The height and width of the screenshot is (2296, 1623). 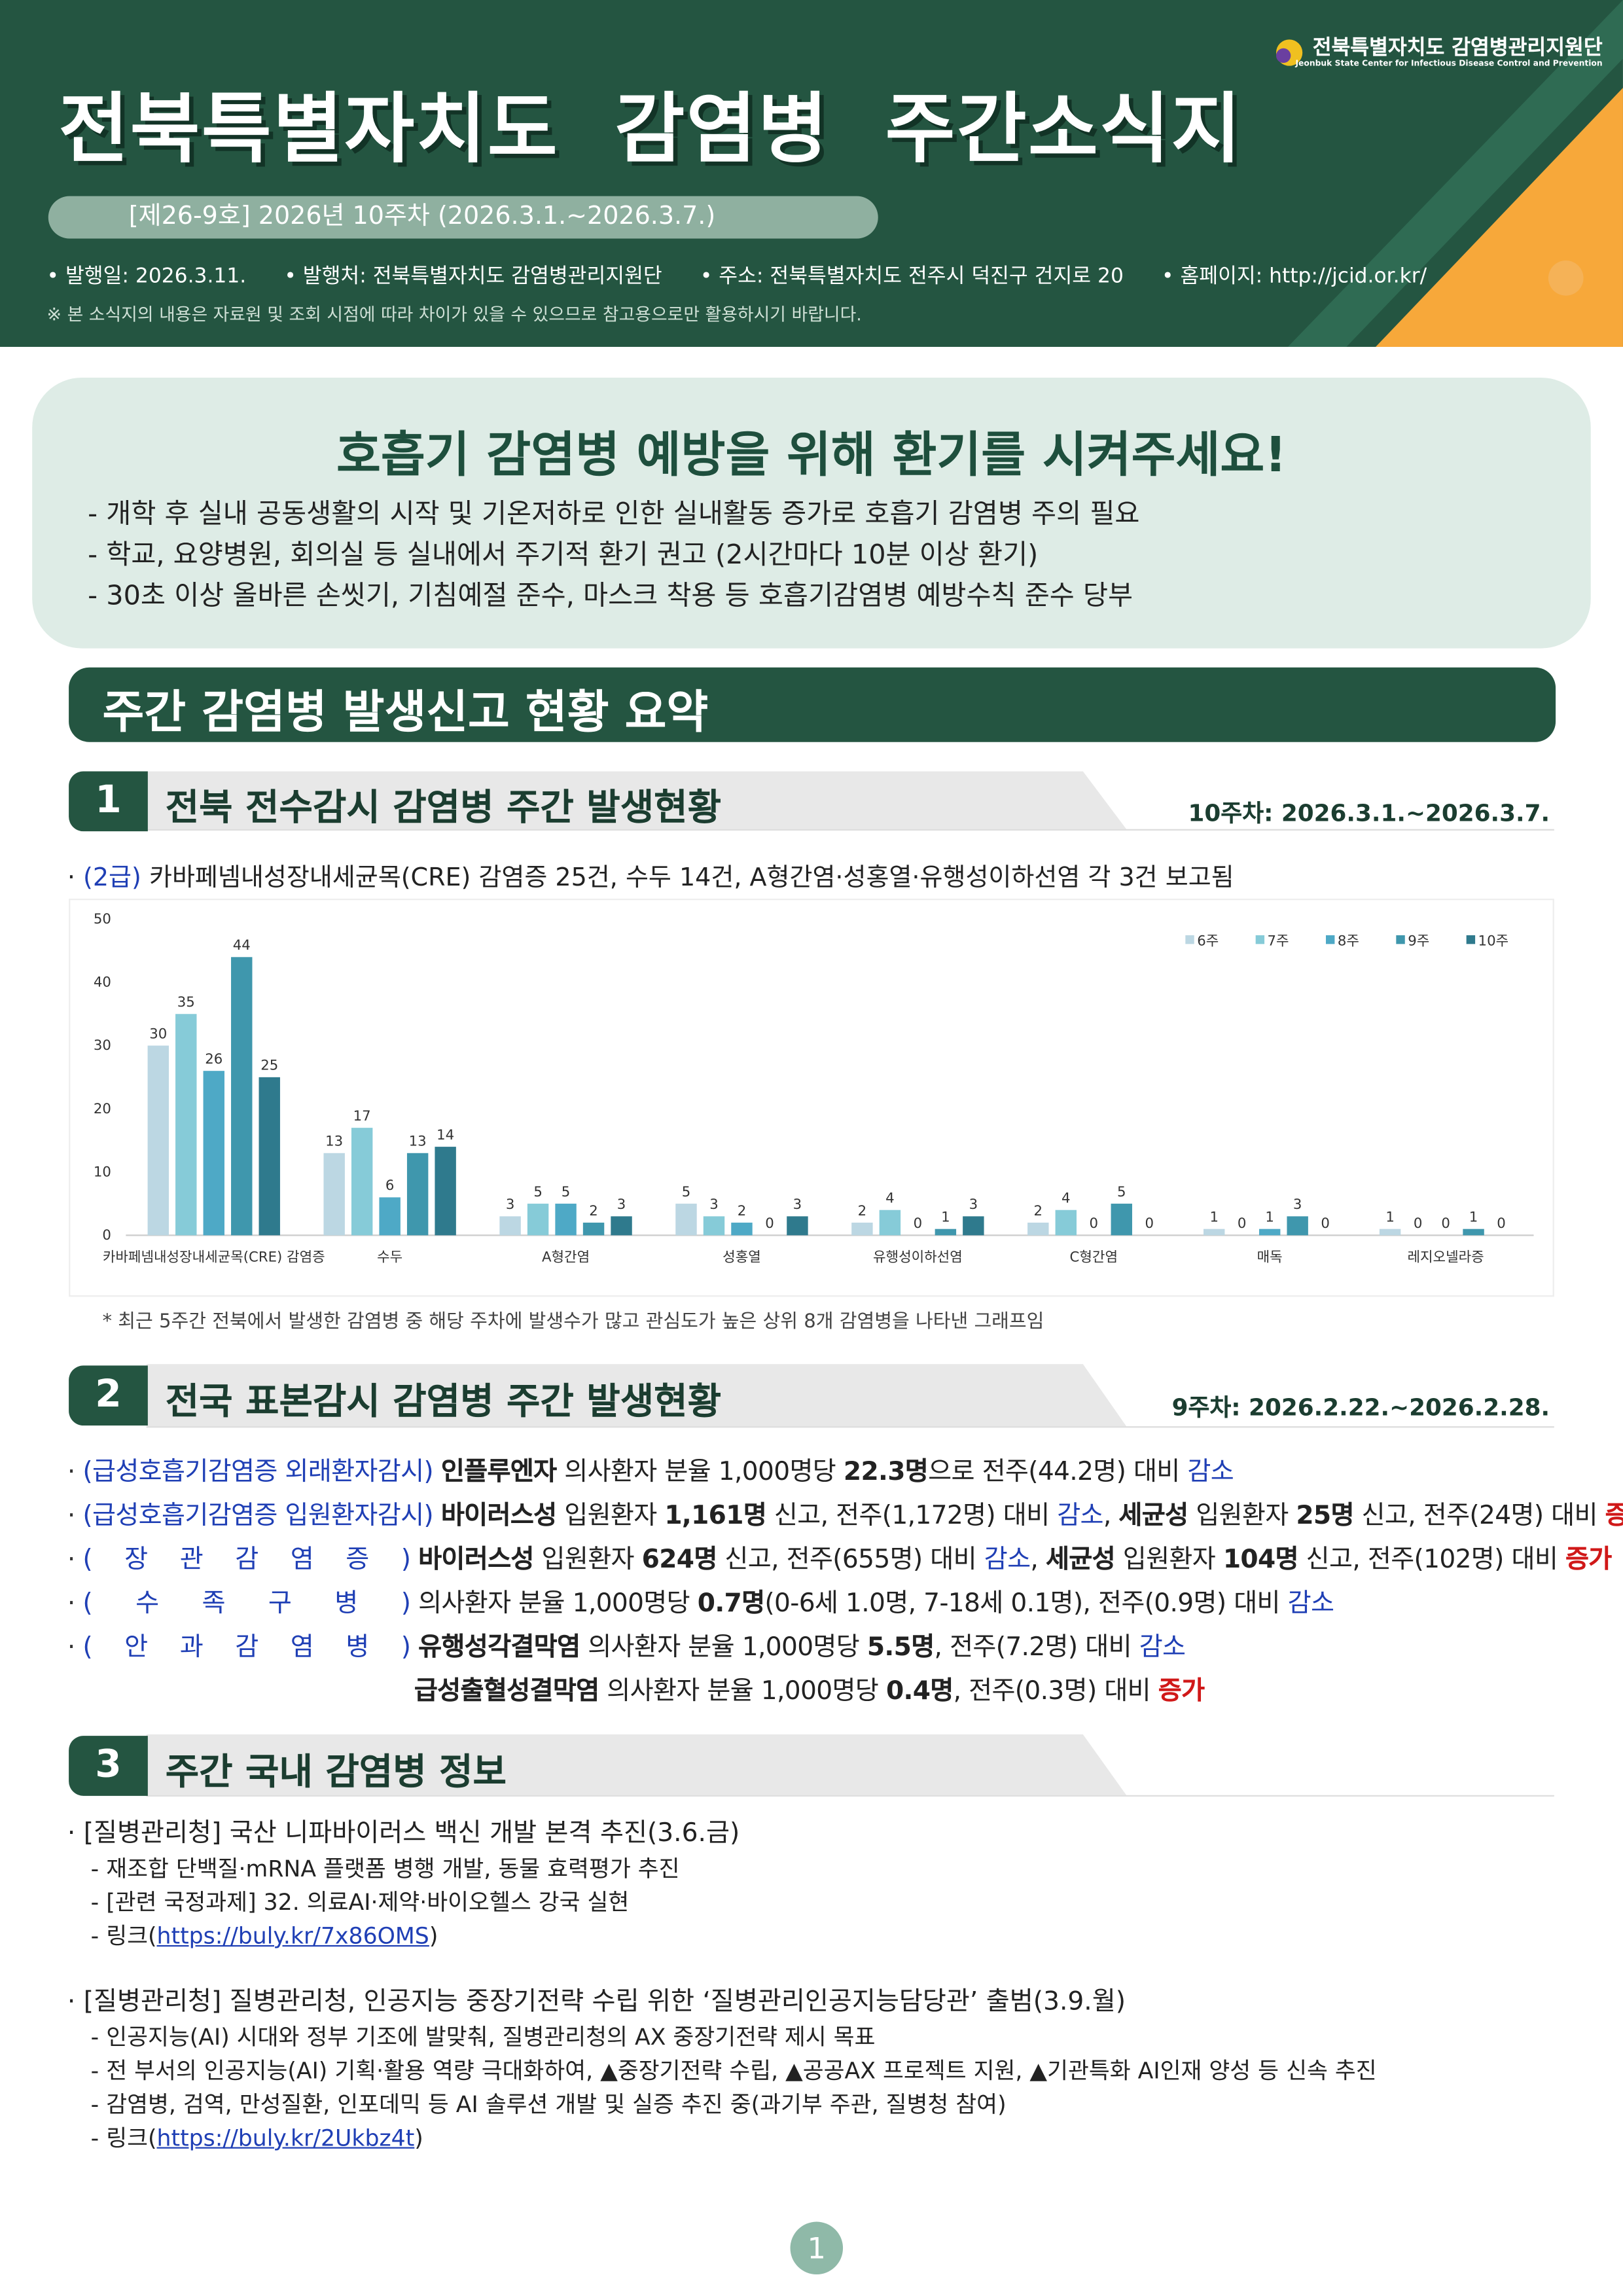 What do you see at coordinates (886, 1472) in the screenshot?
I see `text-run: 22.3명` at bounding box center [886, 1472].